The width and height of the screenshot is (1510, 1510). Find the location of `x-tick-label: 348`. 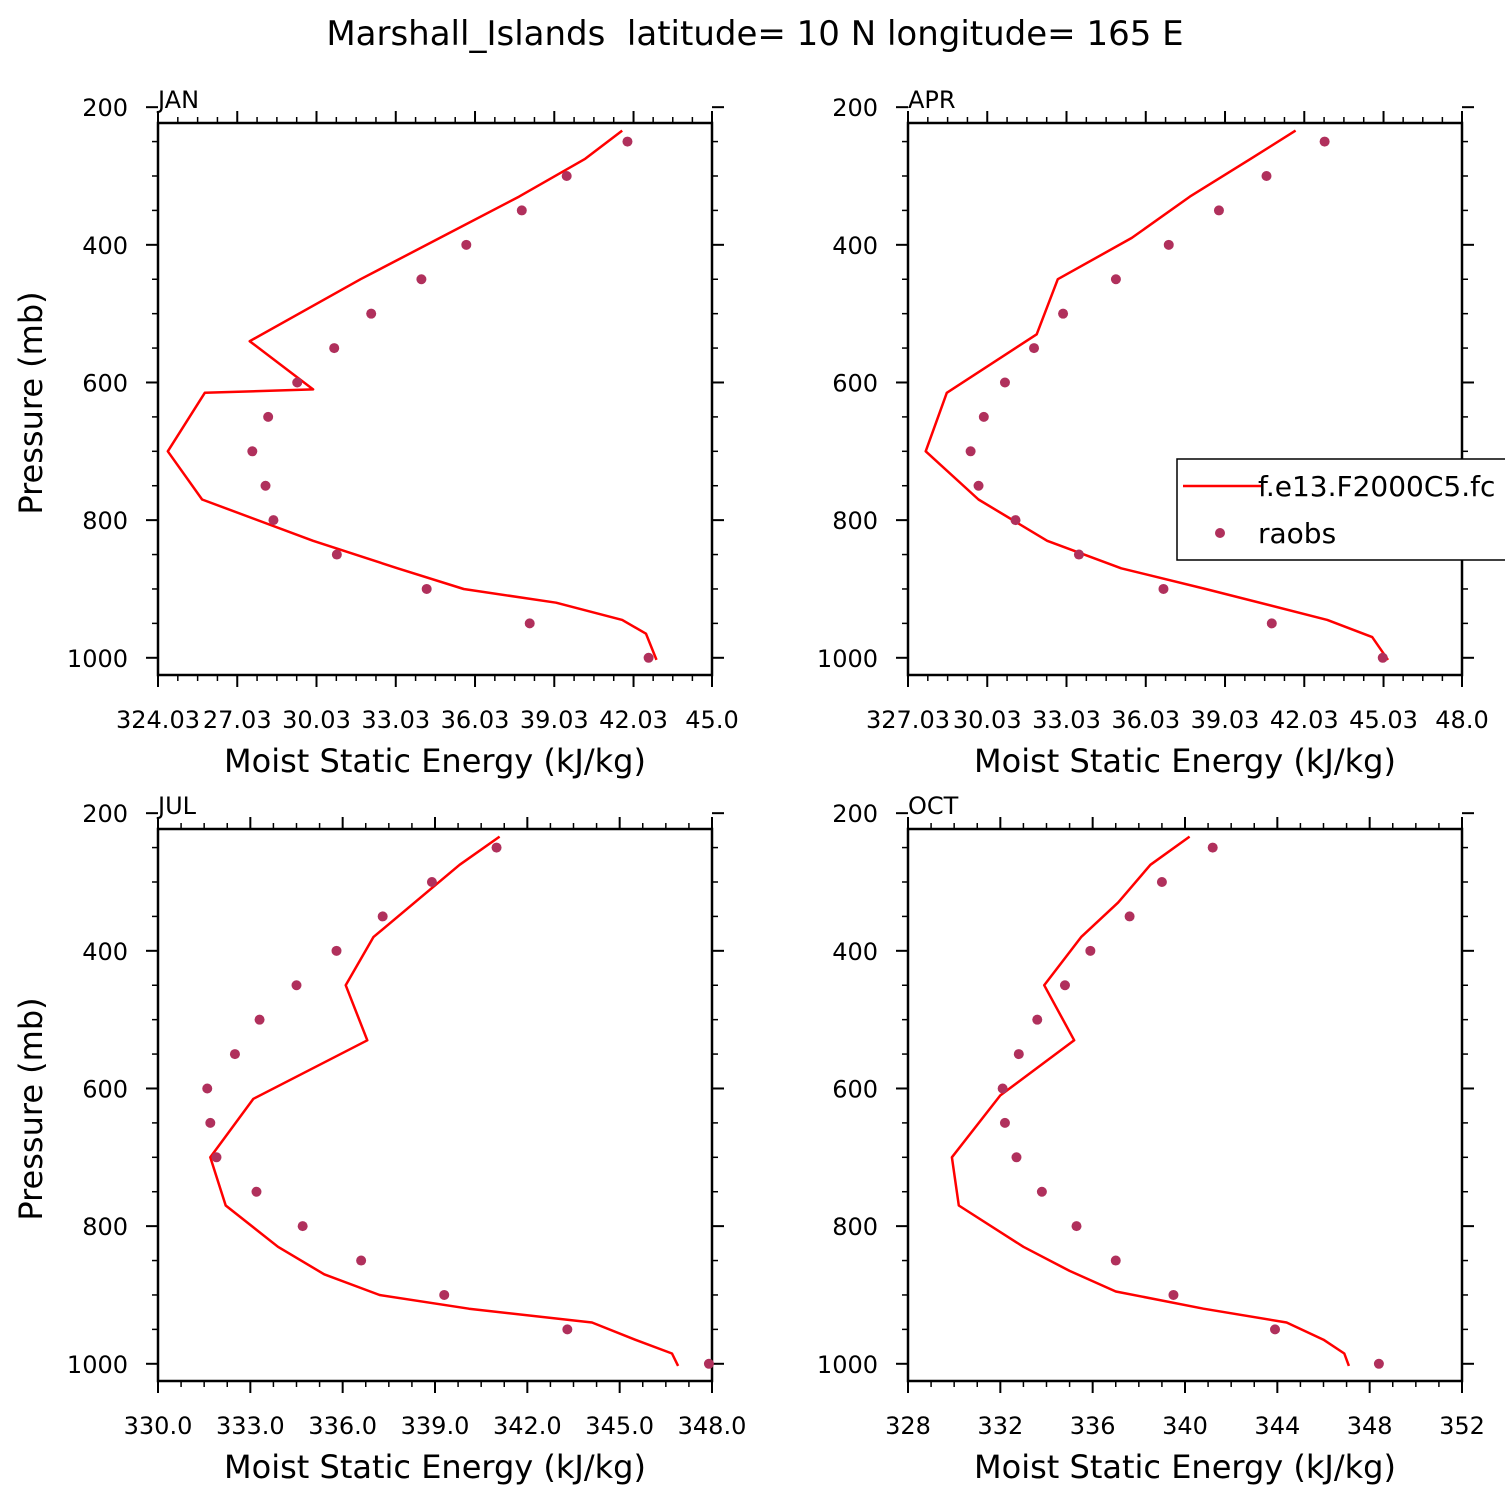

x-tick-label: 348 is located at coordinates (1370, 1426).